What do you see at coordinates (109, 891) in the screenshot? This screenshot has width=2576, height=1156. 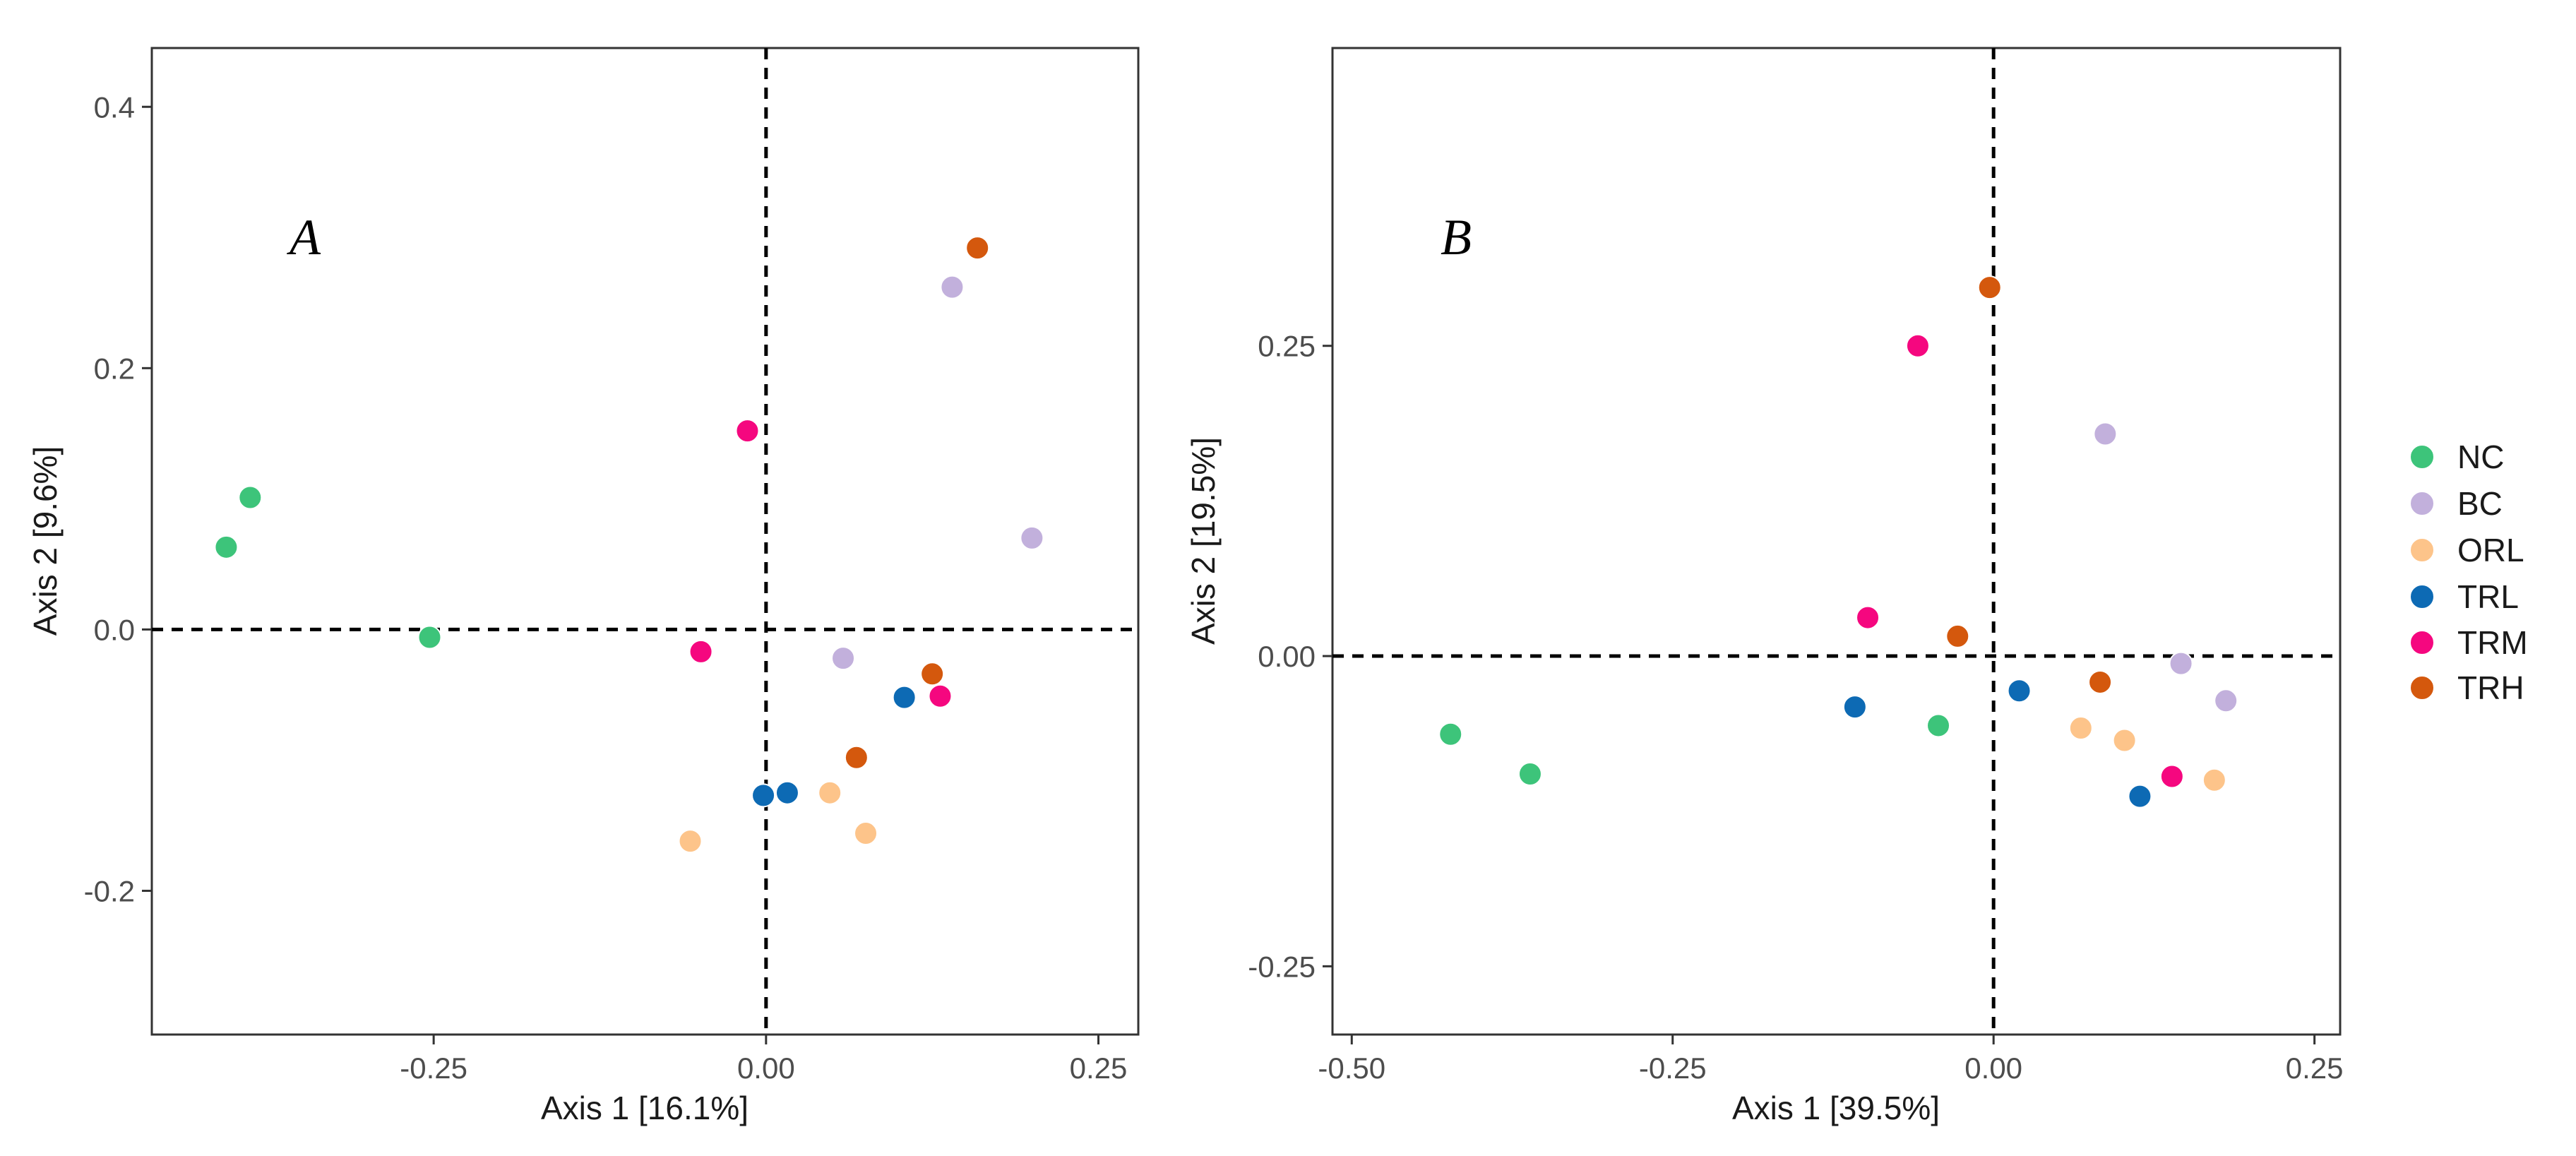 I see `panel-a-y-tick-label: -0.2` at bounding box center [109, 891].